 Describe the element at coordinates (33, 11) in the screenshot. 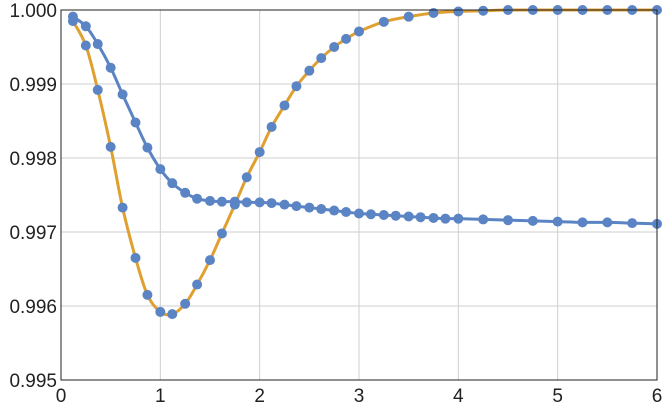

I see `y-tick-label: 1.000` at that location.